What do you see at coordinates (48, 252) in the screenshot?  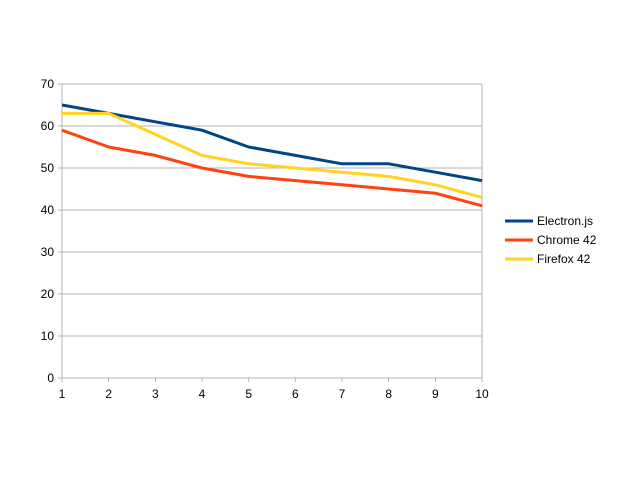 I see `y-tick-label: 30` at bounding box center [48, 252].